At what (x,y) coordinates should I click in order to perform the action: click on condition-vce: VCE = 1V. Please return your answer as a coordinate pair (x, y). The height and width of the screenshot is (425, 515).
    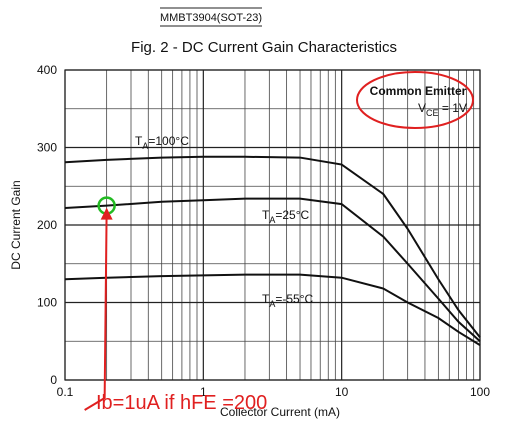
    Looking at the image, I should click on (442, 109).